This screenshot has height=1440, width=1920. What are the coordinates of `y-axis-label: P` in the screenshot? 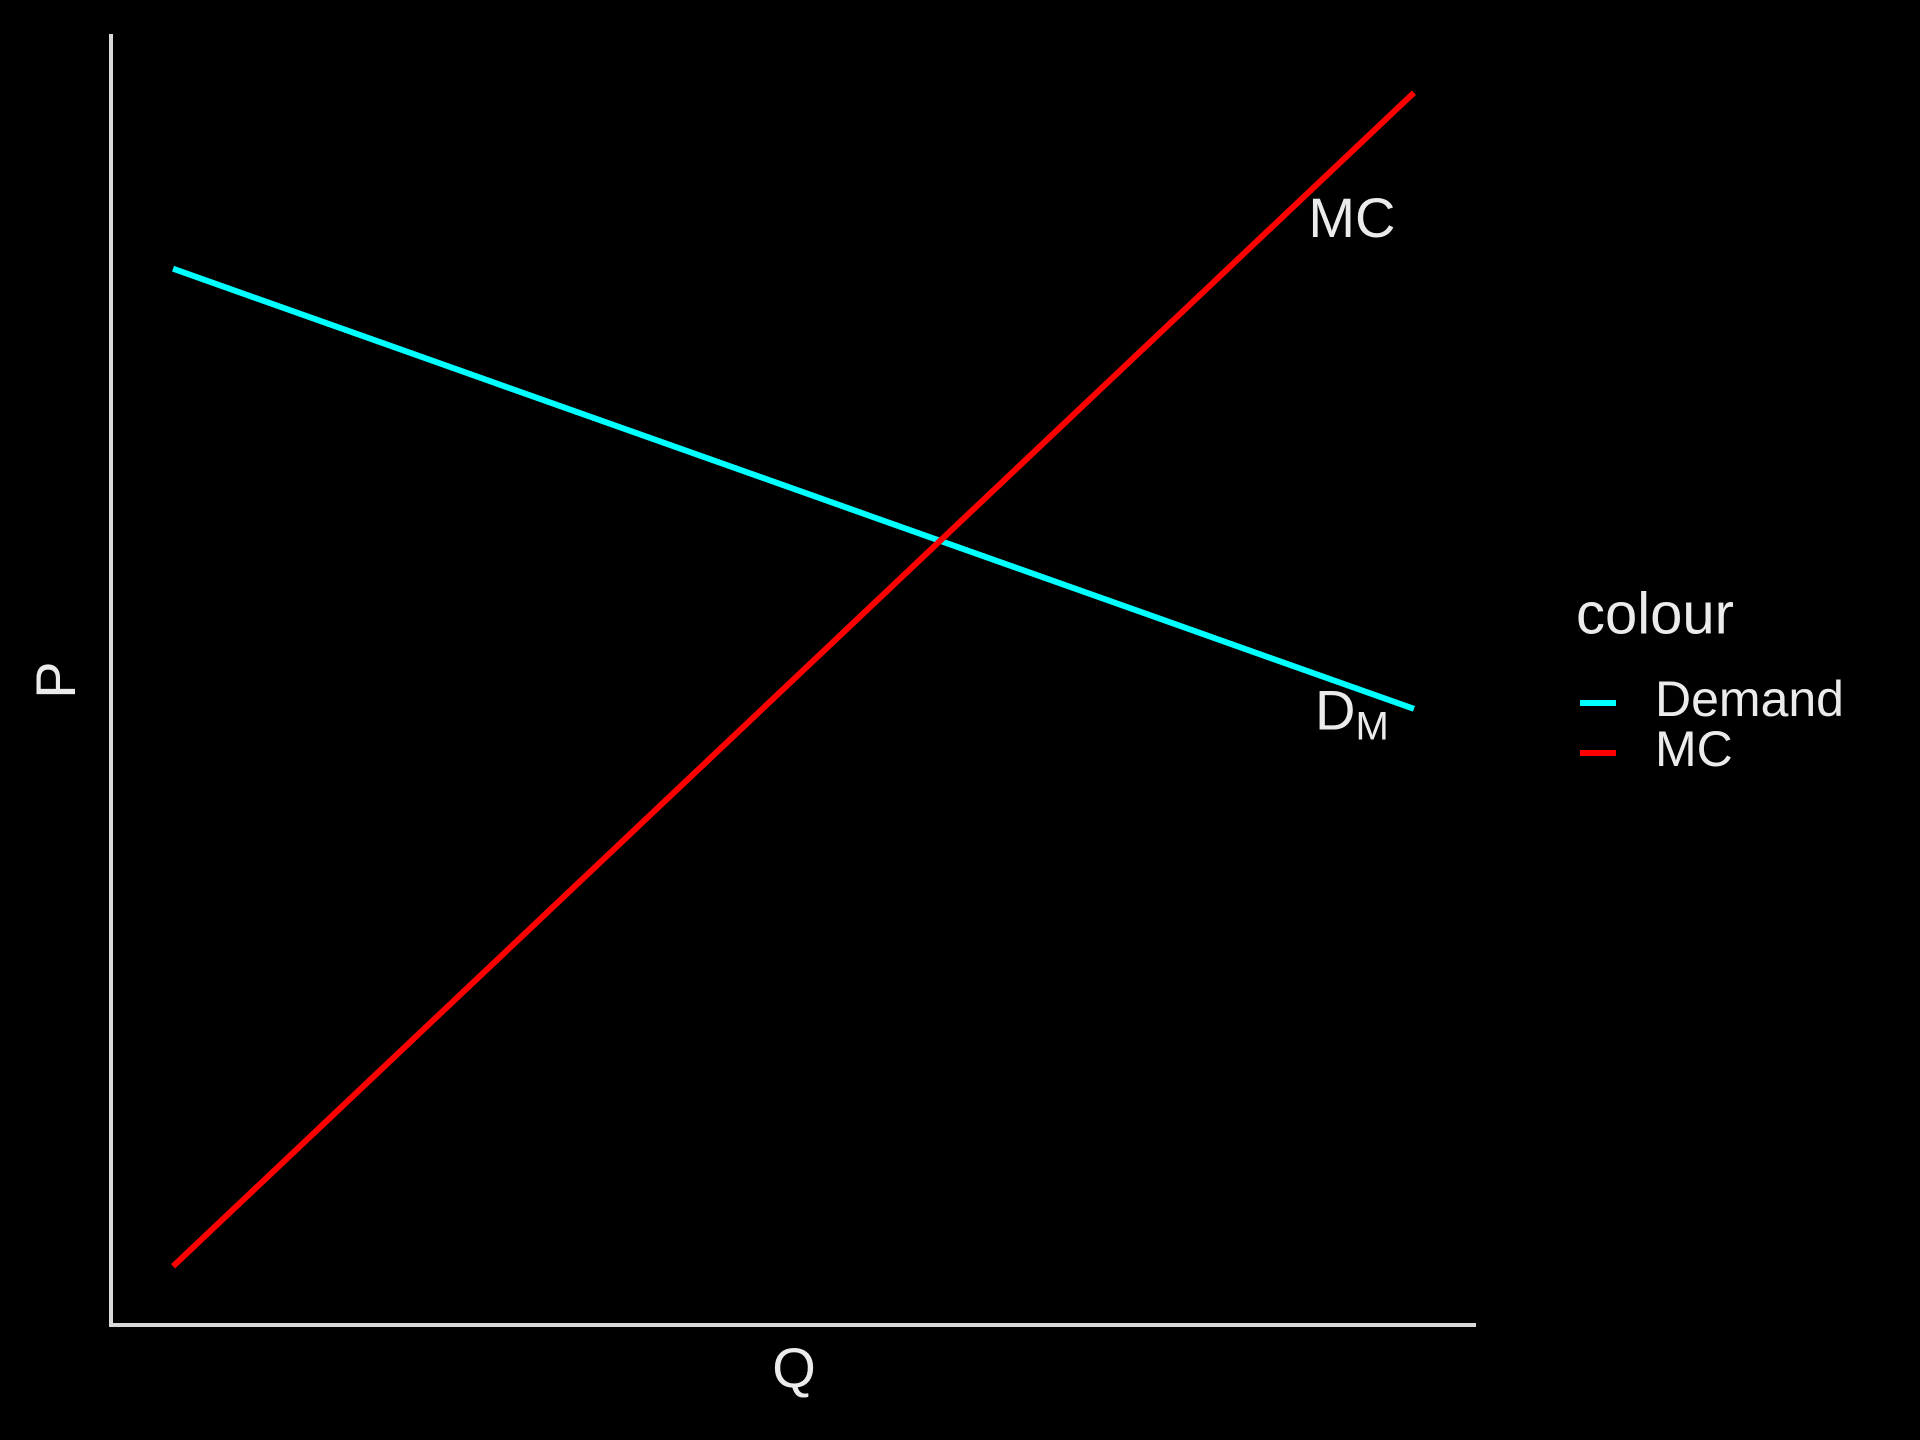 It's located at (55, 679).